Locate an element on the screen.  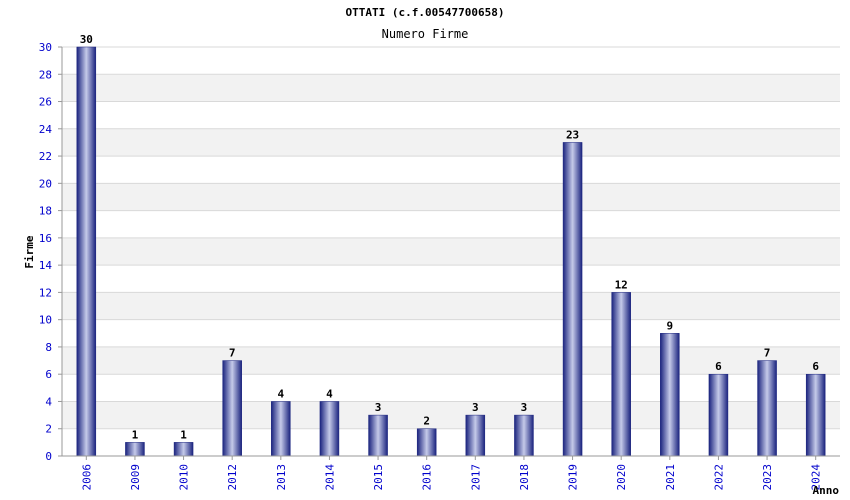
x-tick-label: 2009 is located at coordinates (135, 477).